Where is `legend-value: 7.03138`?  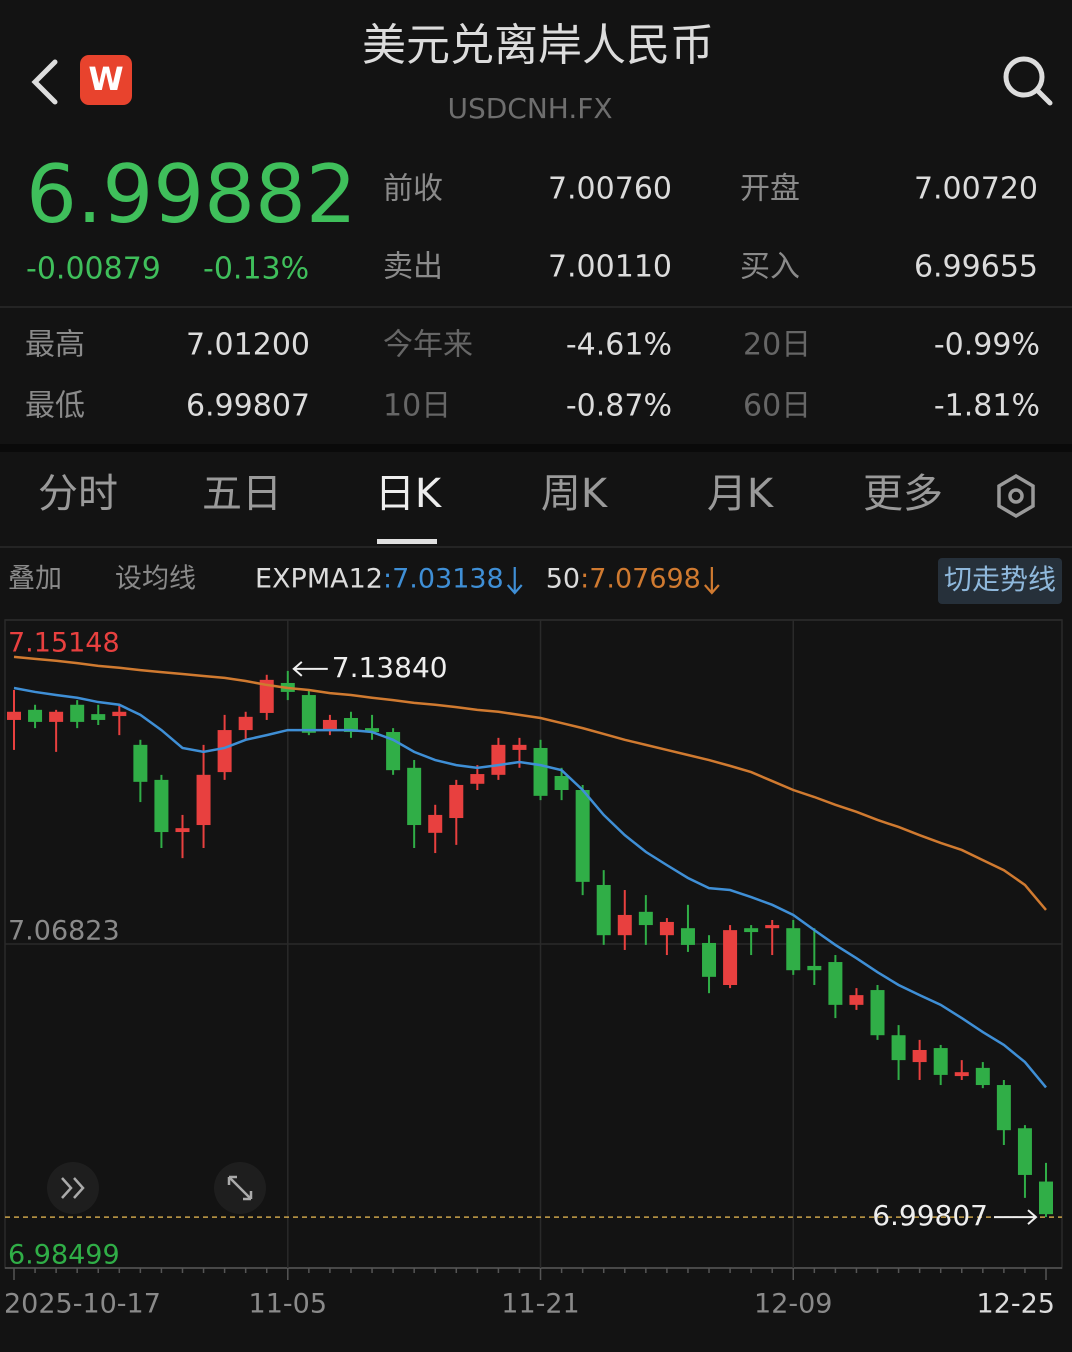 legend-value: 7.03138 is located at coordinates (448, 579).